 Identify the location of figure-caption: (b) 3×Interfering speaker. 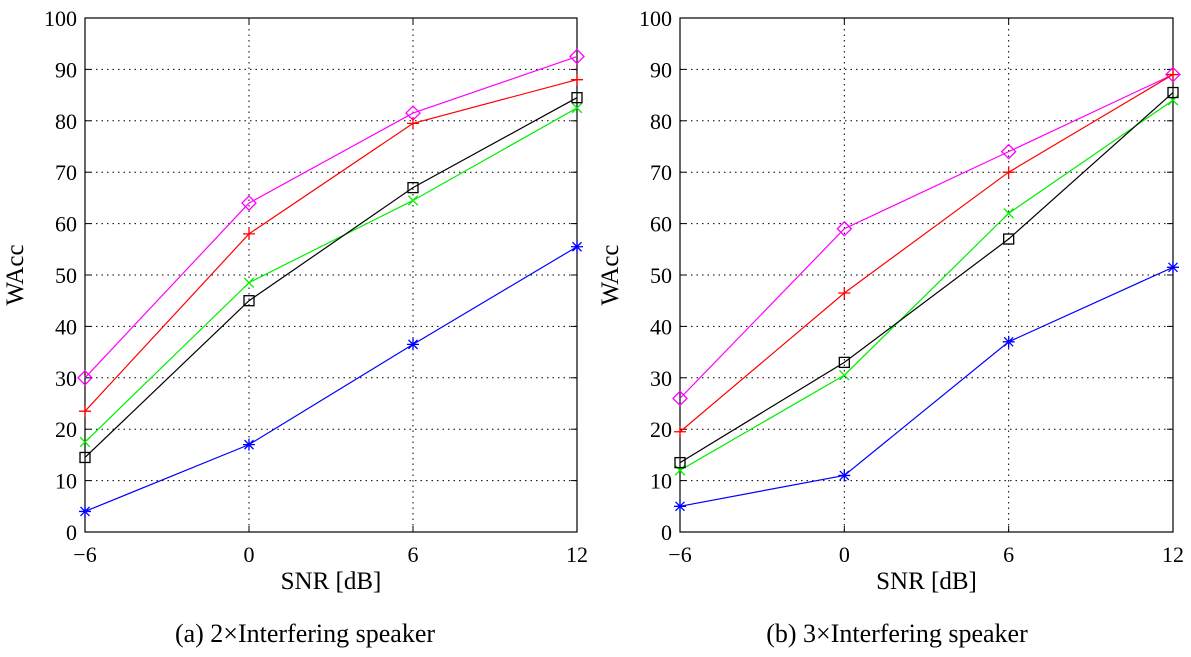
(897, 633).